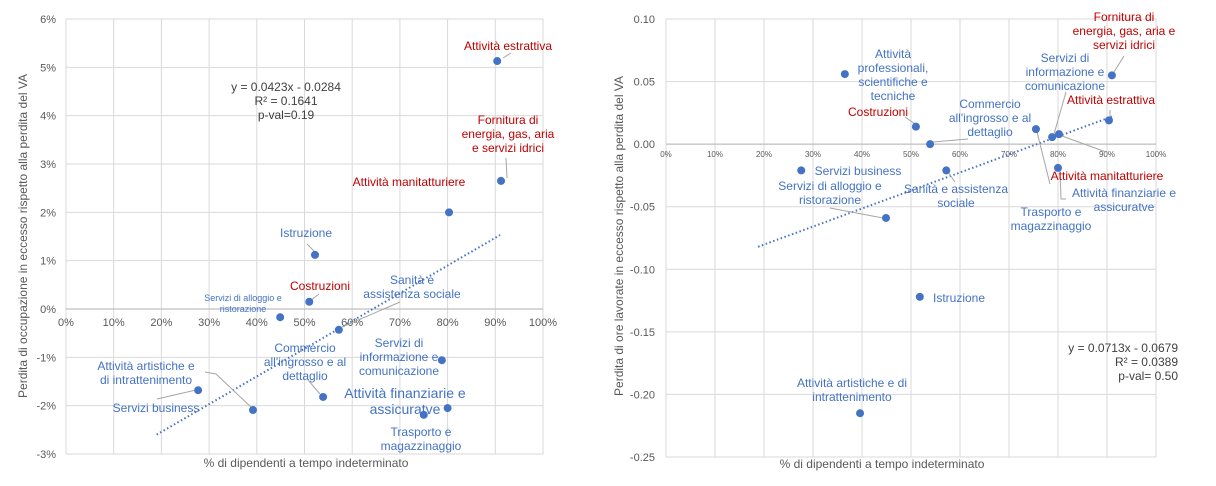 This screenshot has width=1216, height=486. Describe the element at coordinates (893, 54) in the screenshot. I see `point-label-line: Attività` at that location.